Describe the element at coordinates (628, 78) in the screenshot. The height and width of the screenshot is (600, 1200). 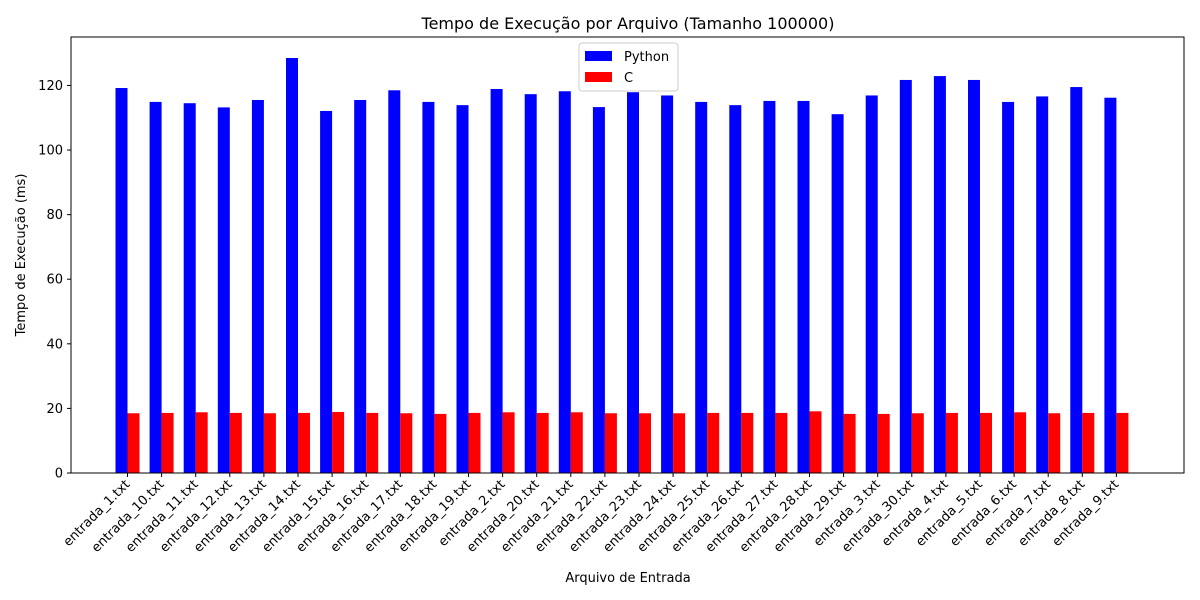
I see `legend-label-c: C` at that location.